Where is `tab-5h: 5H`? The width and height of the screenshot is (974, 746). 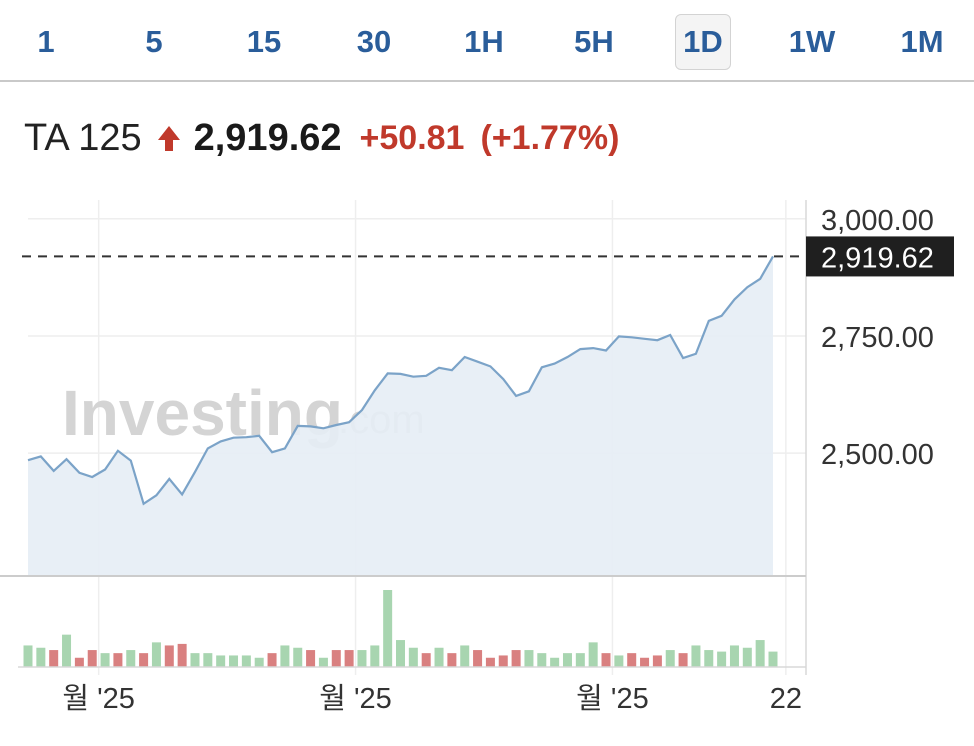 tab-5h: 5H is located at coordinates (594, 41).